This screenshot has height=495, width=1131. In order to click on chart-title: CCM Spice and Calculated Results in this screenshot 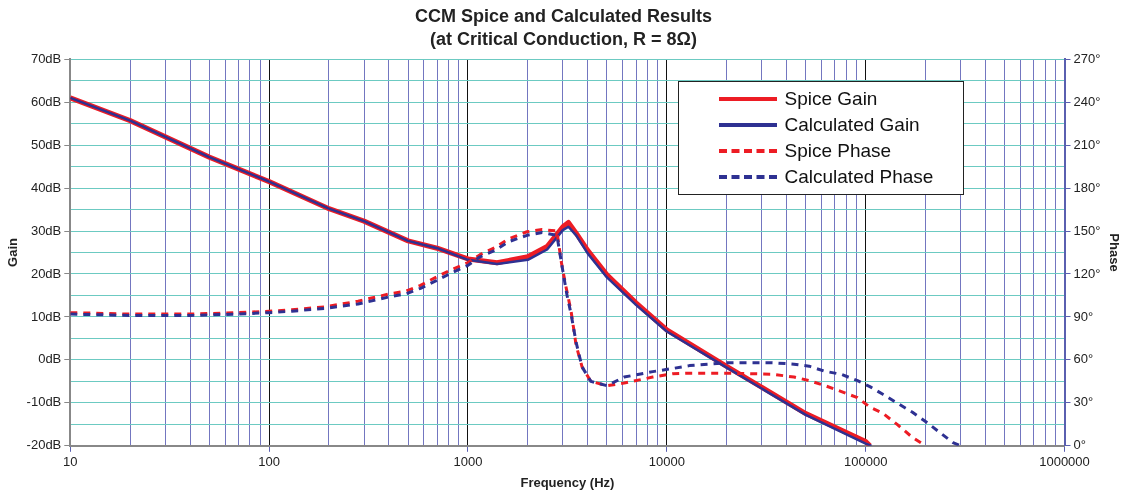, I will do `click(563, 15)`.